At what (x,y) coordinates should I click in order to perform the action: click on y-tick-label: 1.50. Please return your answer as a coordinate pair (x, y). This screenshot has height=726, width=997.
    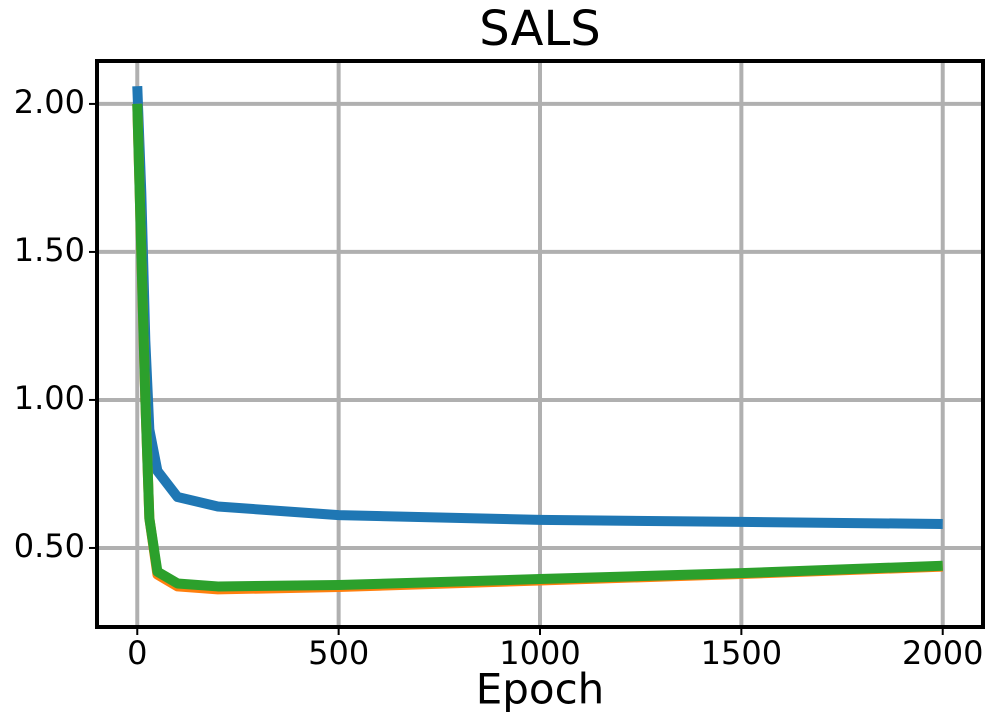
    Looking at the image, I should click on (49, 250).